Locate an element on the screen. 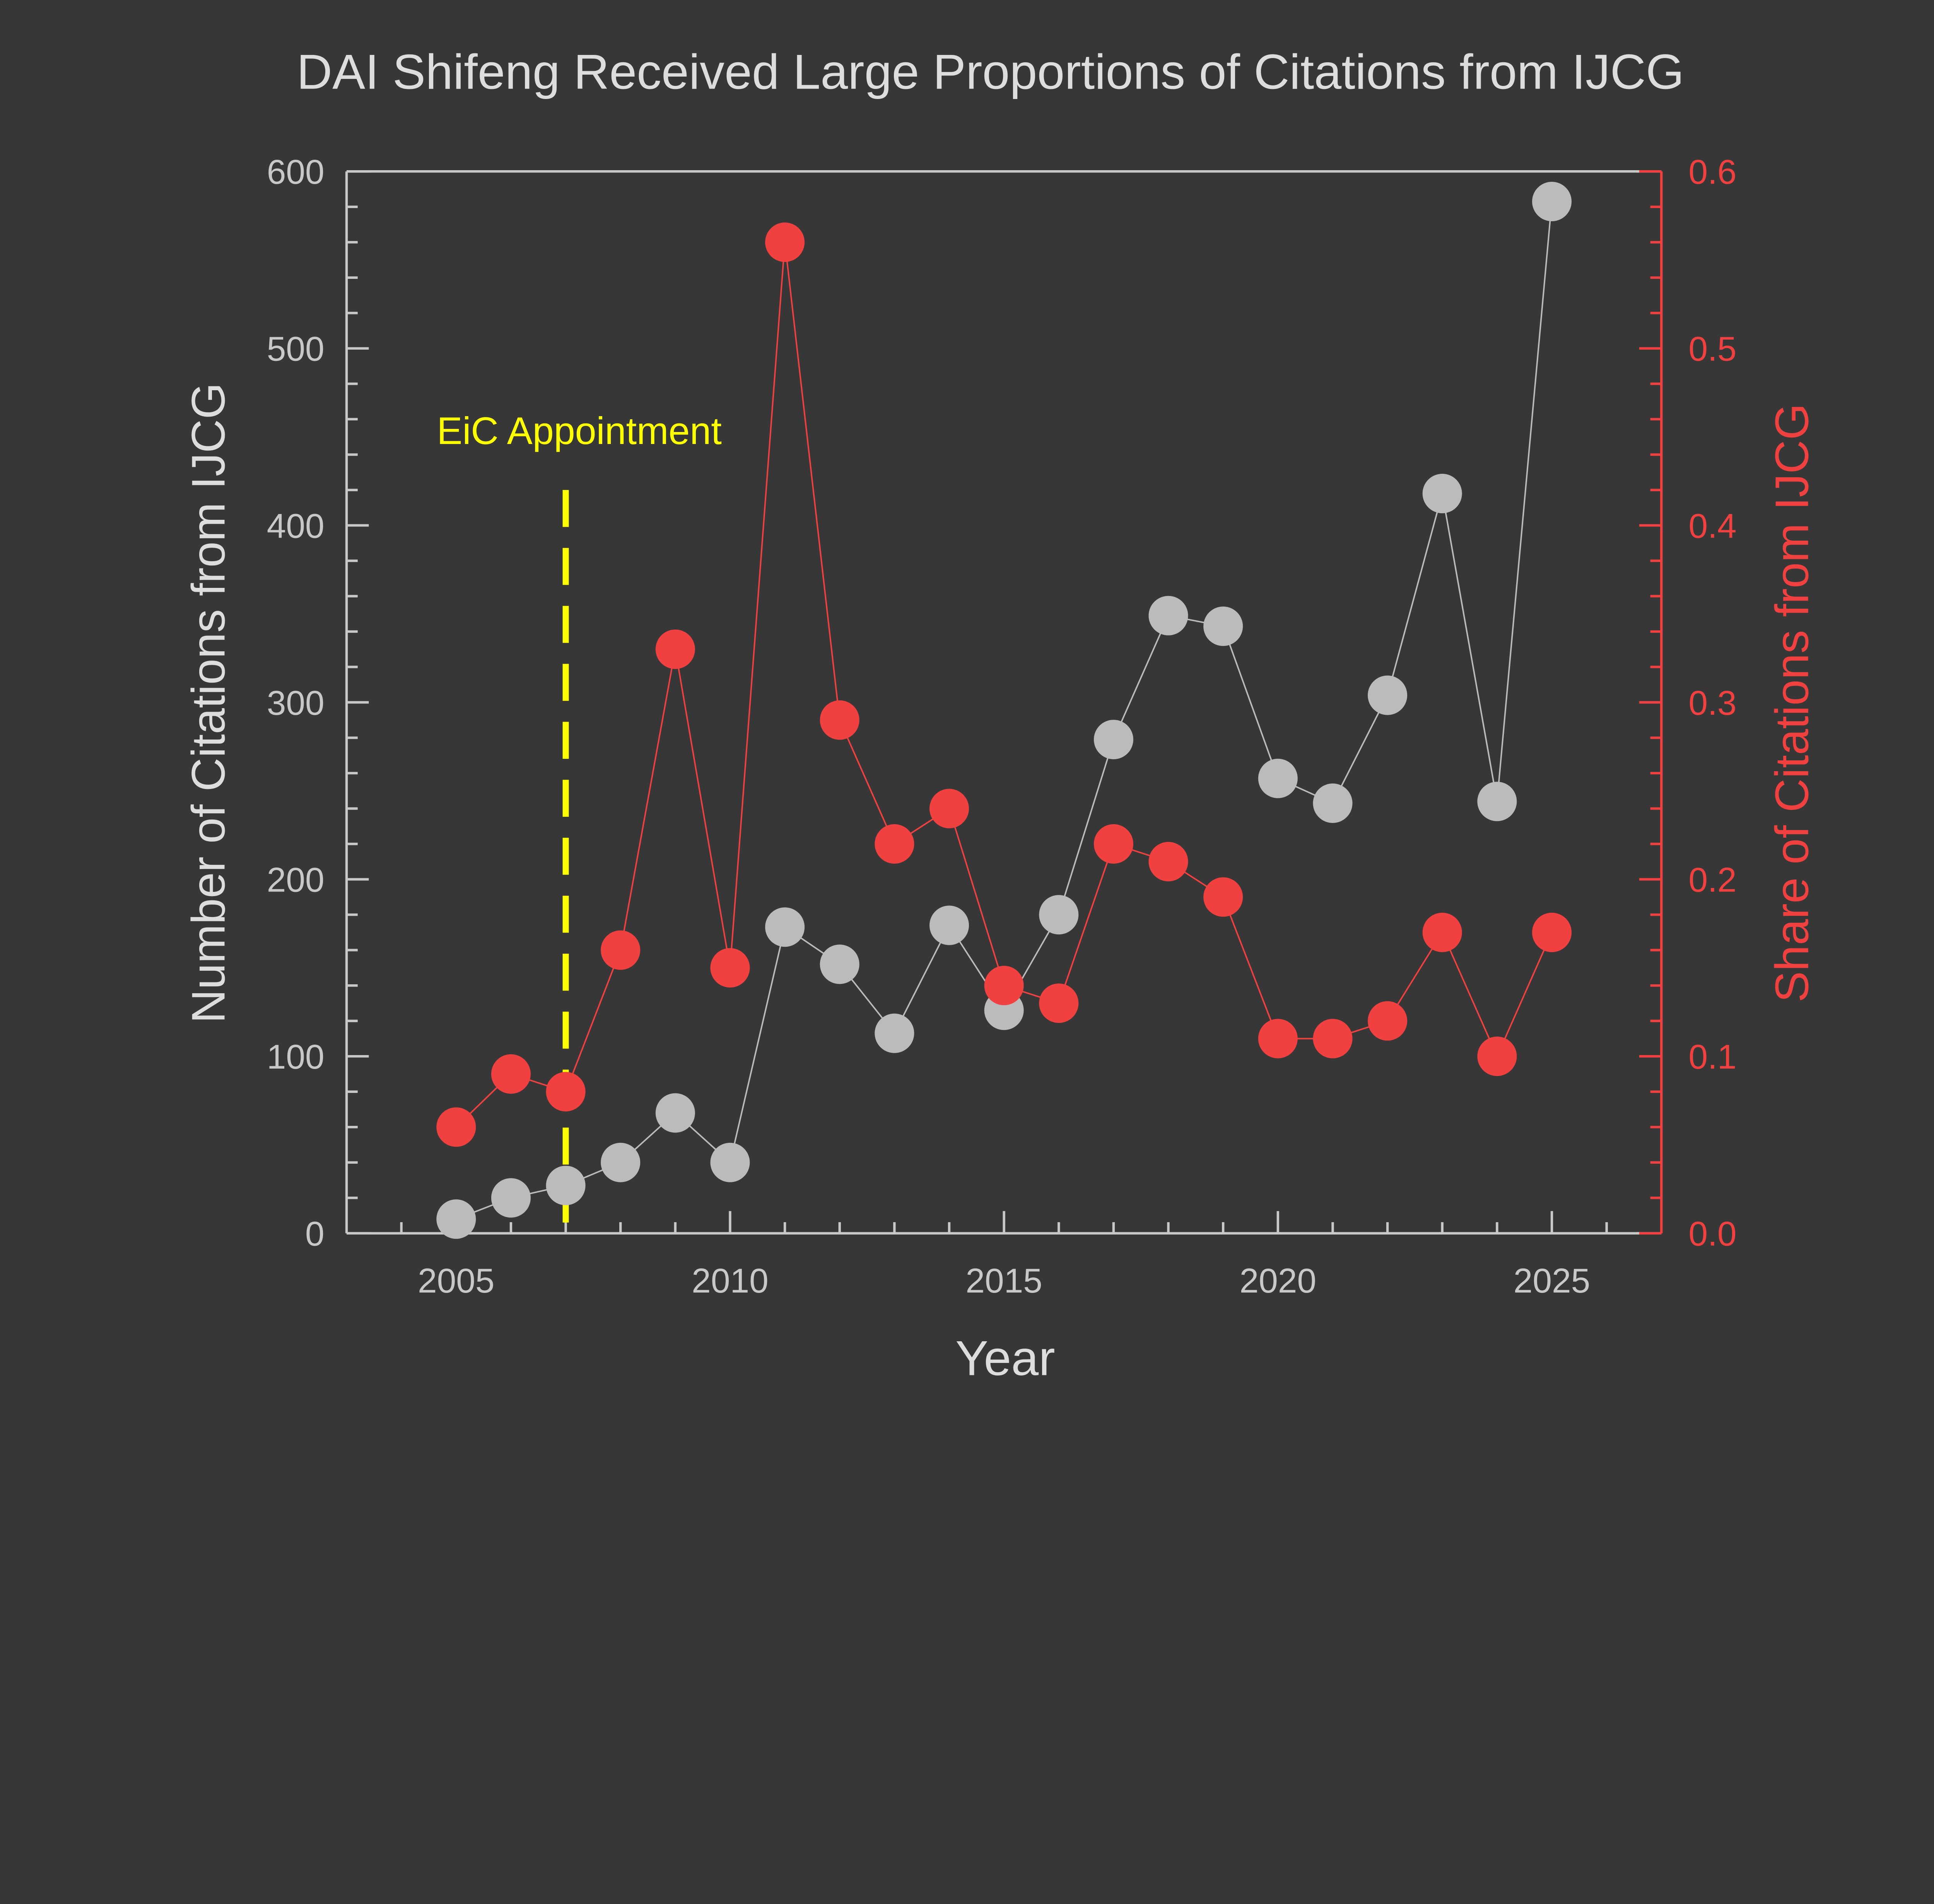 Image resolution: width=1934 pixels, height=1904 pixels. y-left-tick-label: 500 is located at coordinates (296, 349).